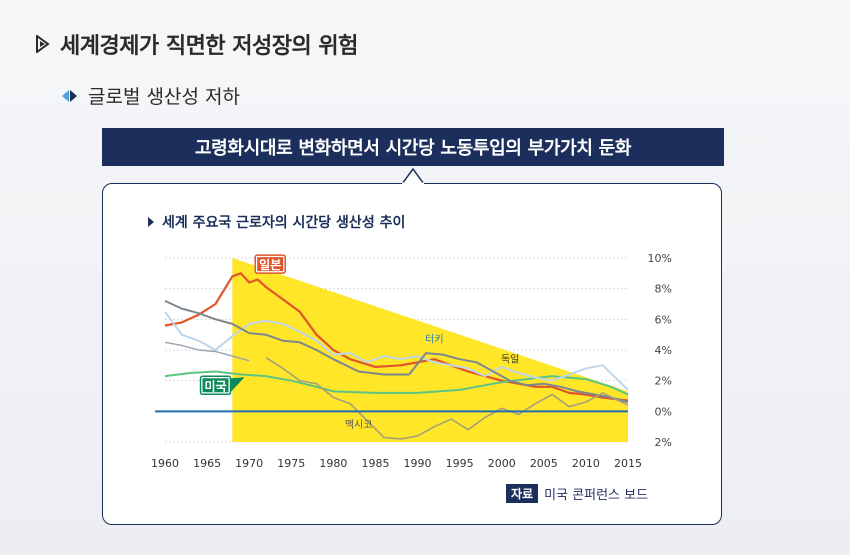 This screenshot has height=555, width=850. Describe the element at coordinates (628, 463) in the screenshot. I see `x-tick-label: 2015` at that location.